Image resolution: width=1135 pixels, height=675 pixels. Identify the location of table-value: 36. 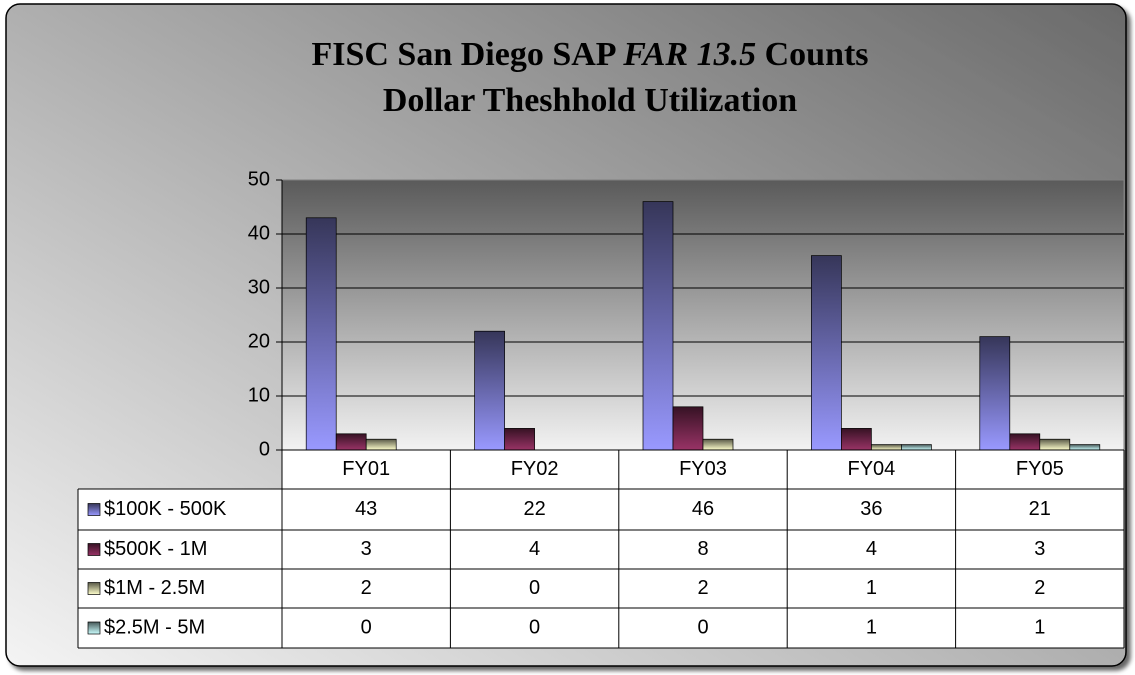
(871, 509).